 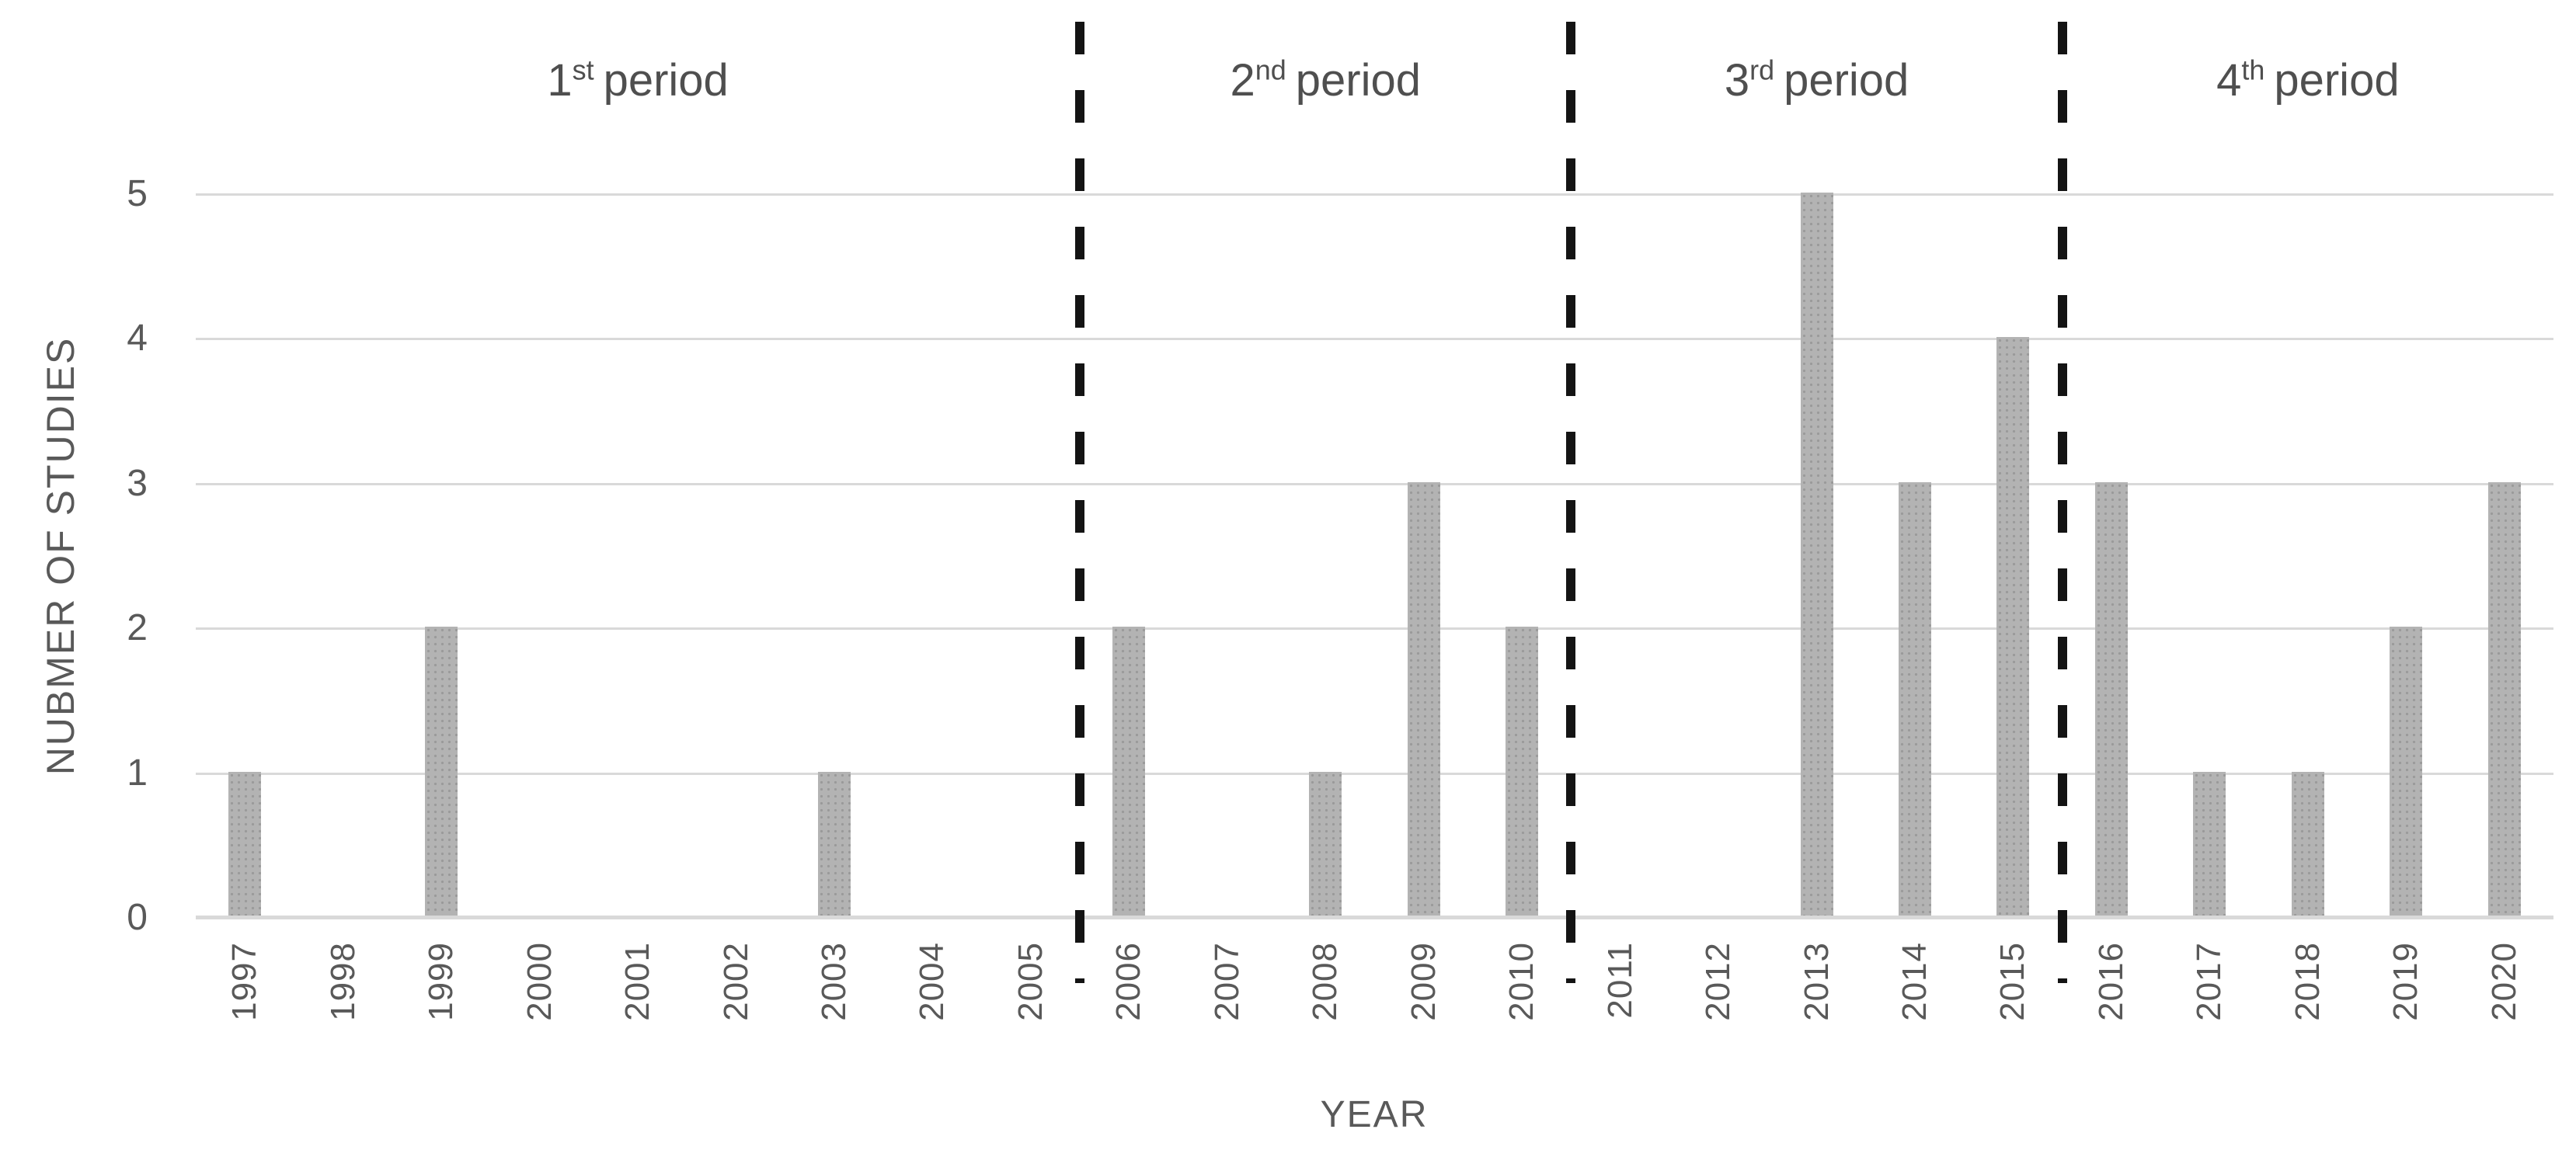 I want to click on bar-2008, so click(x=1325, y=844).